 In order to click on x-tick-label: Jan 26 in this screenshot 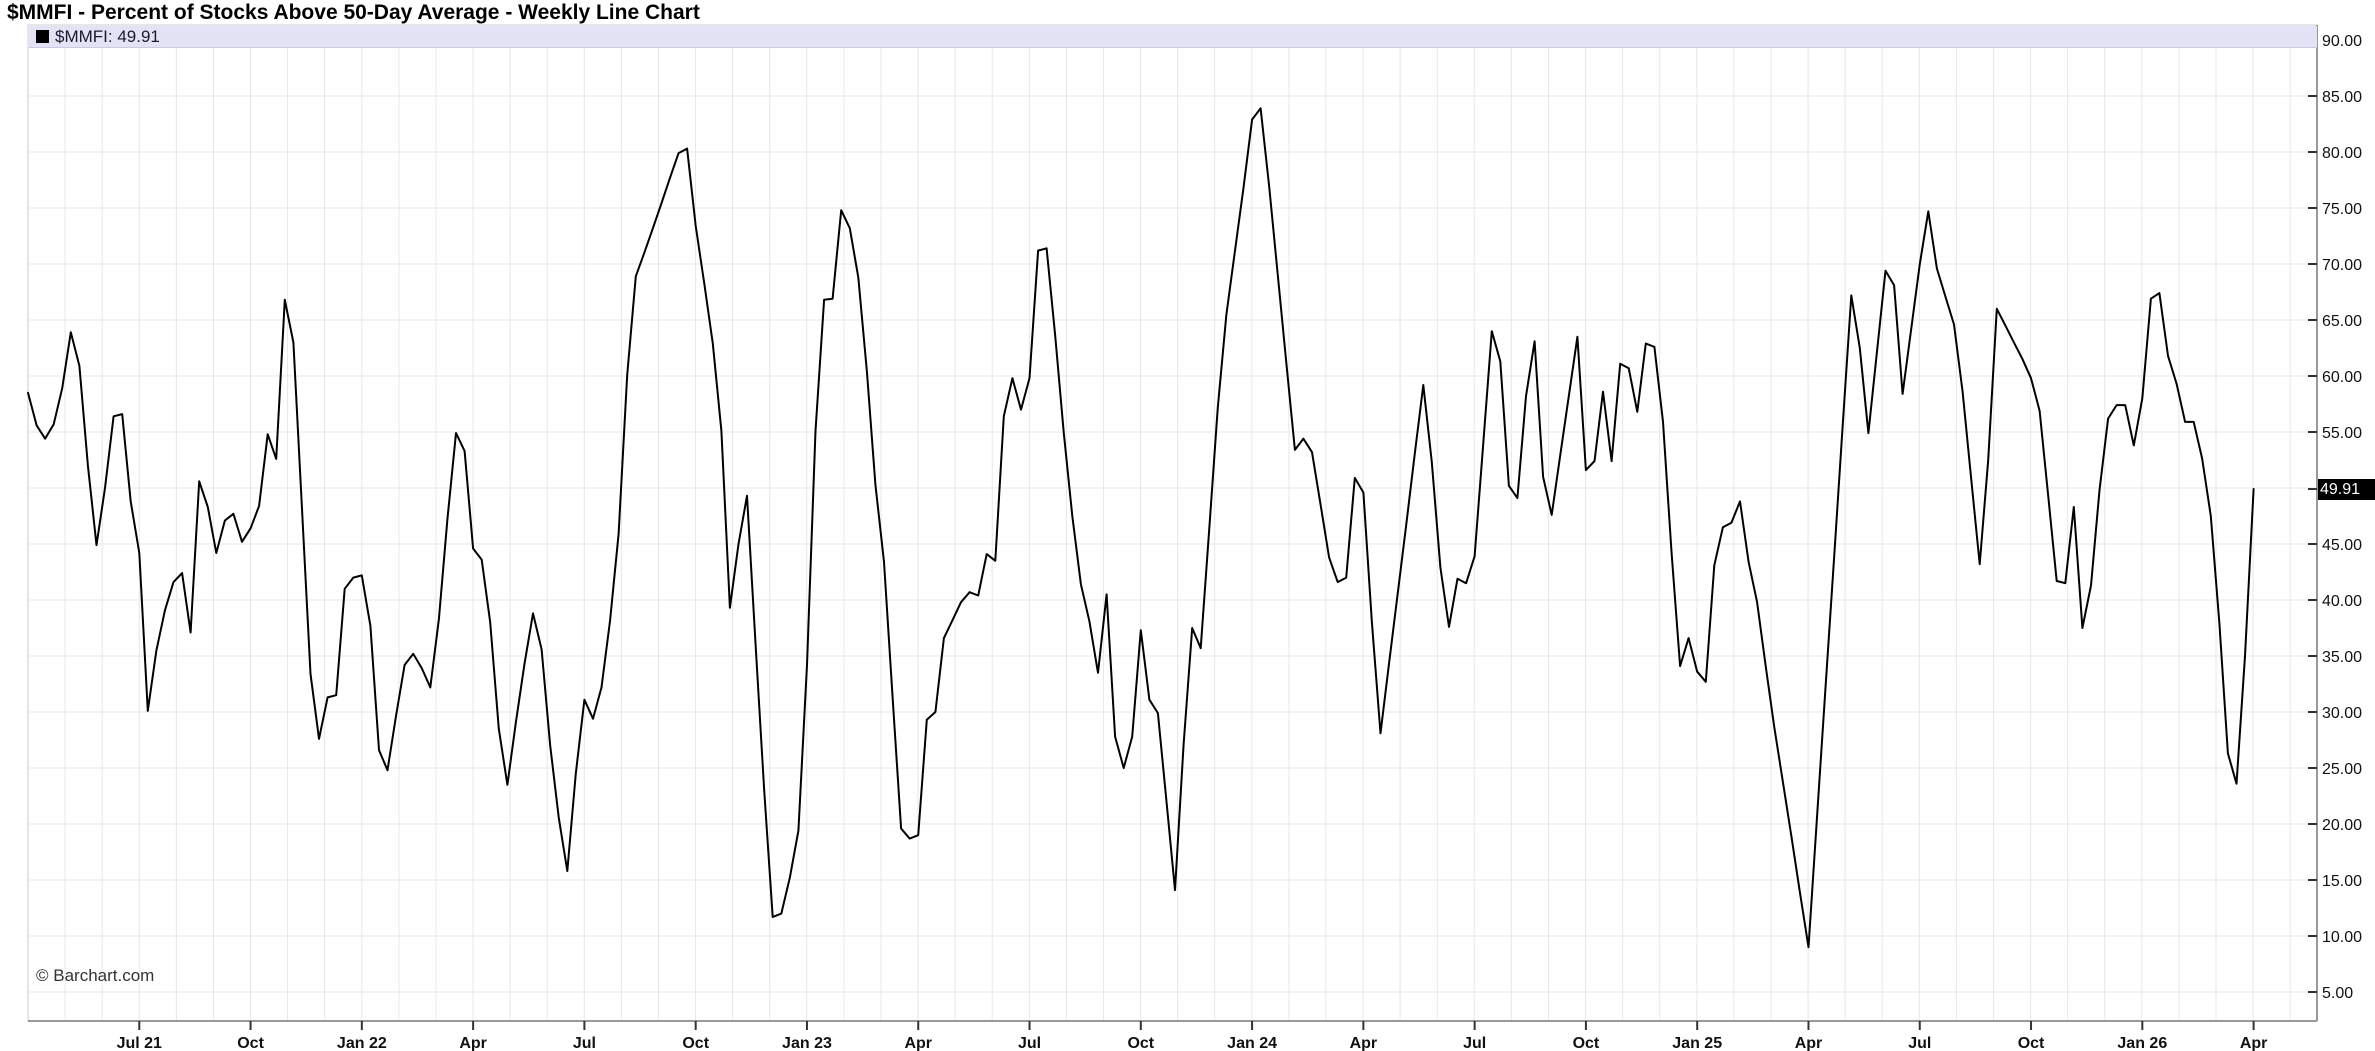, I will do `click(2142, 1043)`.